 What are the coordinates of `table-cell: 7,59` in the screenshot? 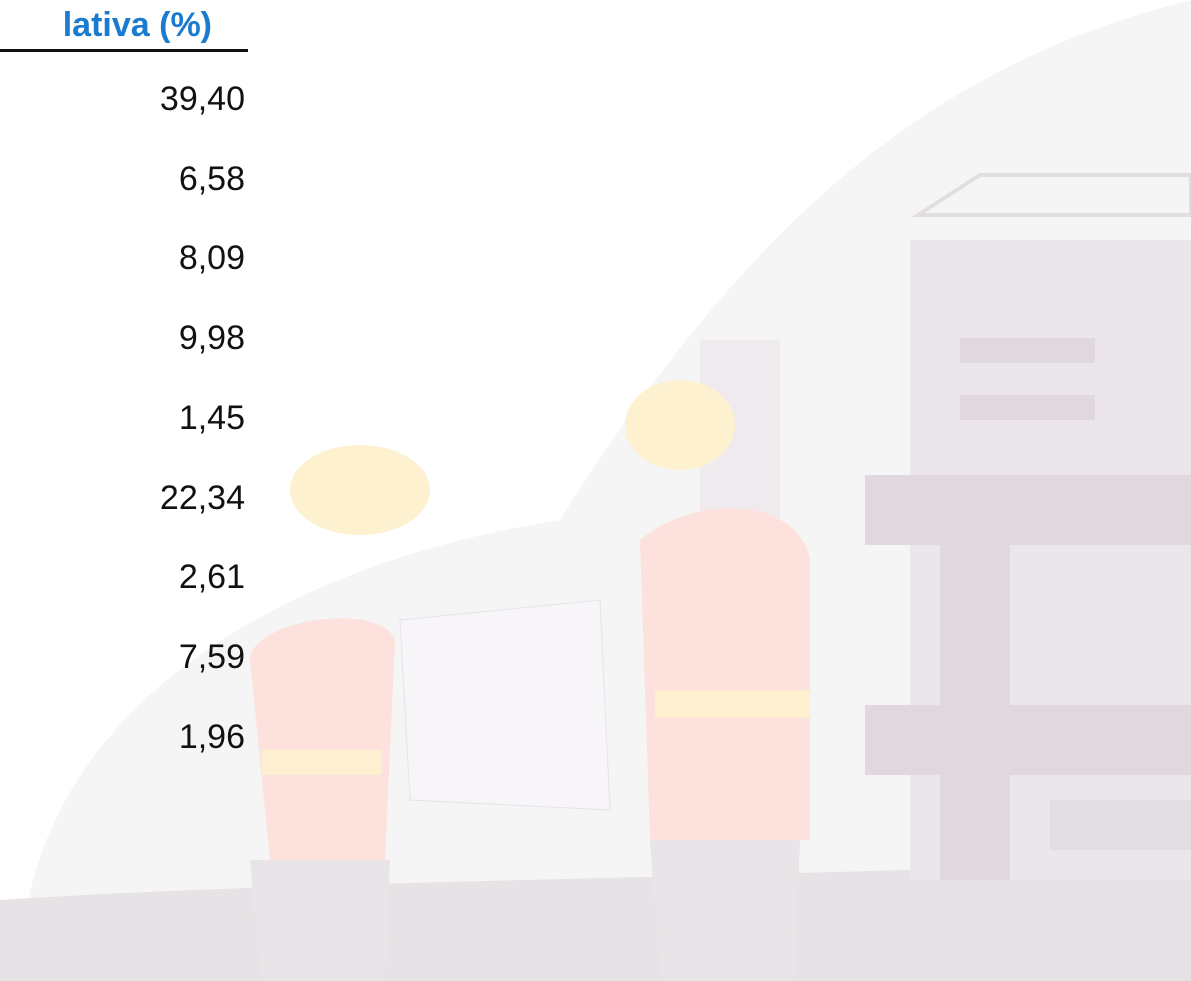 It's located at (211, 656).